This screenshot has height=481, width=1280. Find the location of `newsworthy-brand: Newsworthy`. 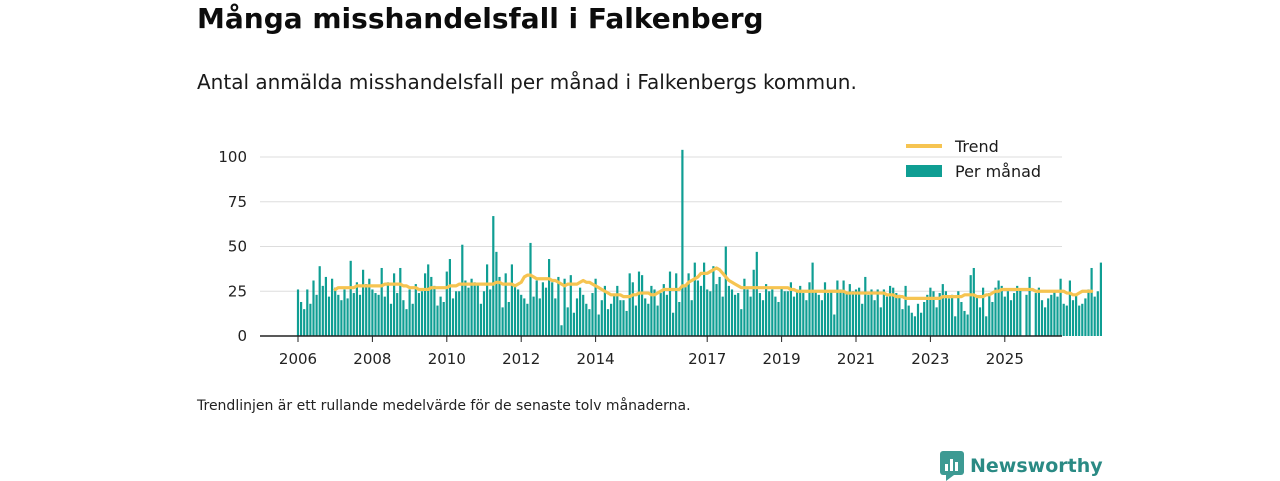

newsworthy-brand: Newsworthy is located at coordinates (1021, 466).